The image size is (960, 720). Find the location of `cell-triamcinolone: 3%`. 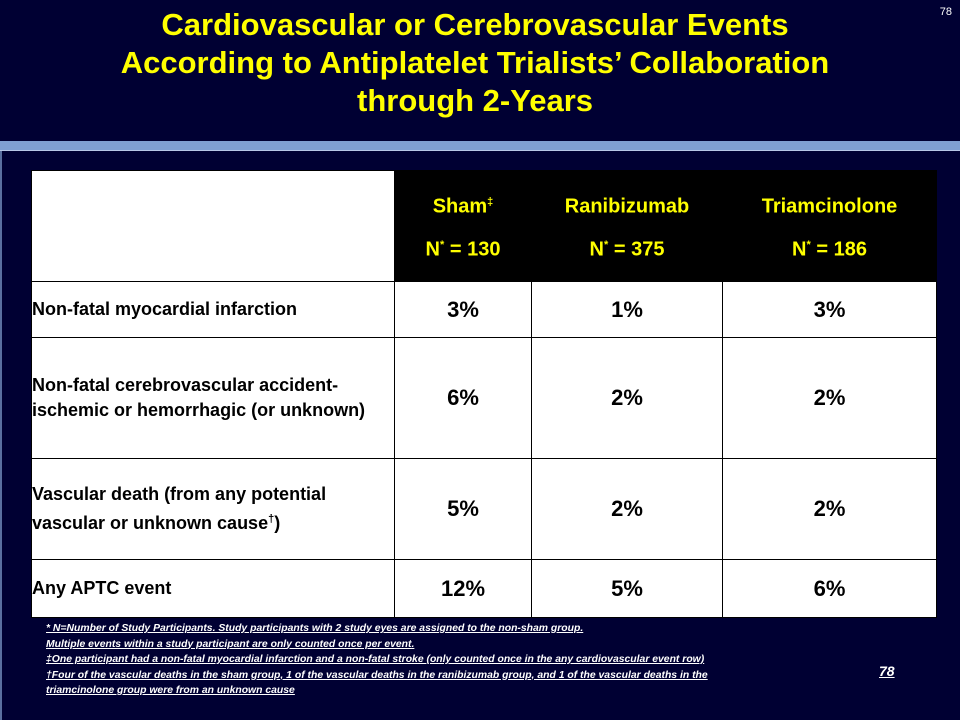

cell-triamcinolone: 3% is located at coordinates (829, 309).